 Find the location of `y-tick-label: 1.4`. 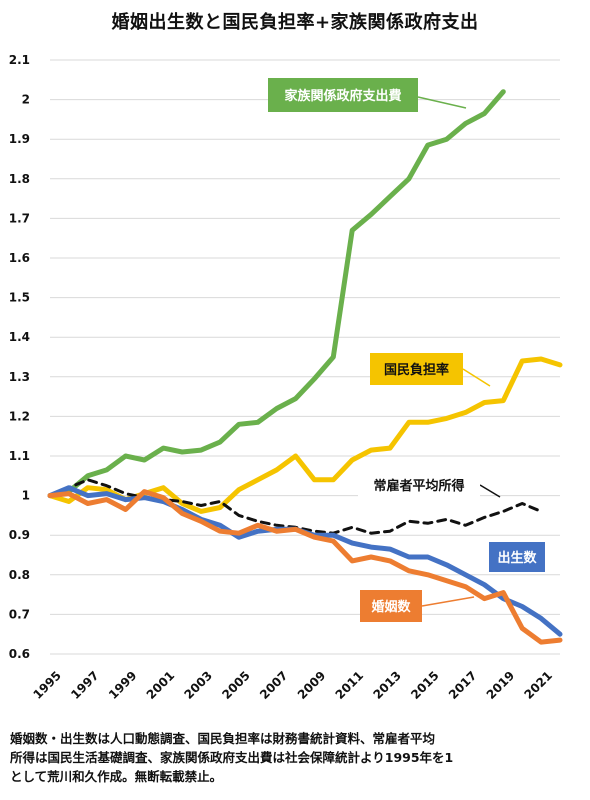

y-tick-label: 1.4 is located at coordinates (19, 337).